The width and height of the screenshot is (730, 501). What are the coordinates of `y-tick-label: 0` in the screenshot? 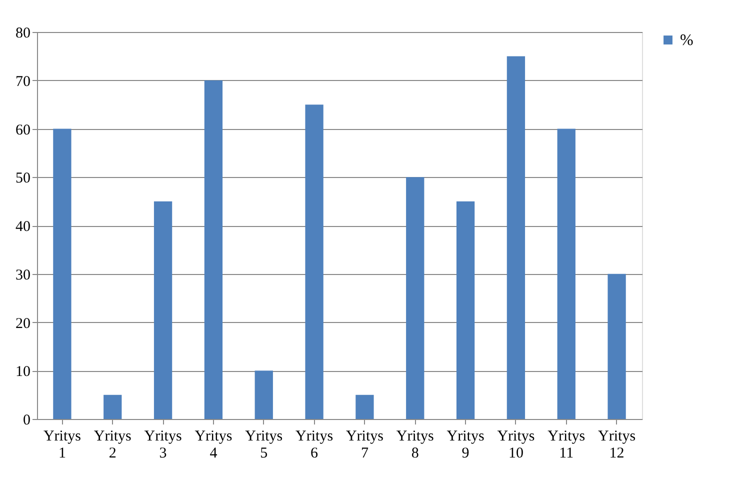 It's located at (26, 420).